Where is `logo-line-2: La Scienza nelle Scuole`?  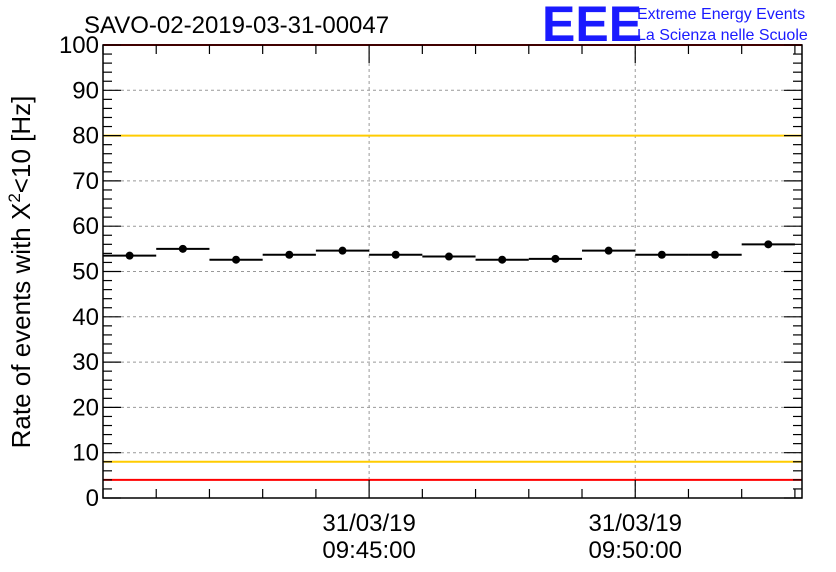
logo-line-2: La Scienza nelle Scuole is located at coordinates (722, 35).